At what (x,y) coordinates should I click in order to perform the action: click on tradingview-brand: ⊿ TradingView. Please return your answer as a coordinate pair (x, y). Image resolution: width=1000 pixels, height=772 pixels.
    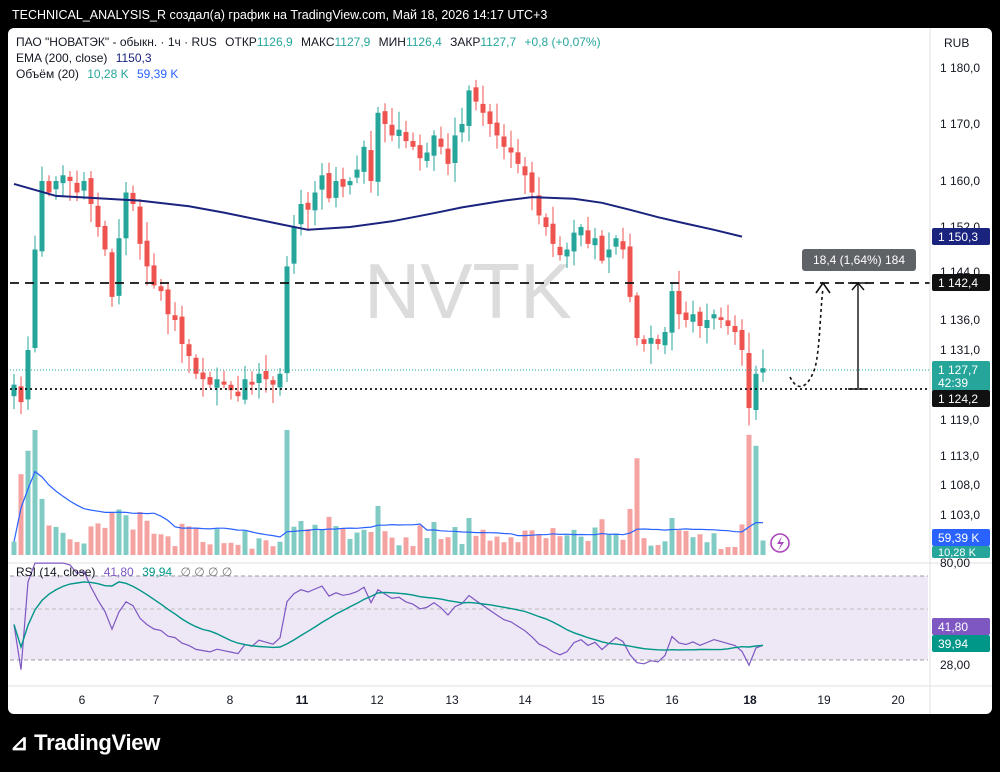
    Looking at the image, I should click on (85, 743).